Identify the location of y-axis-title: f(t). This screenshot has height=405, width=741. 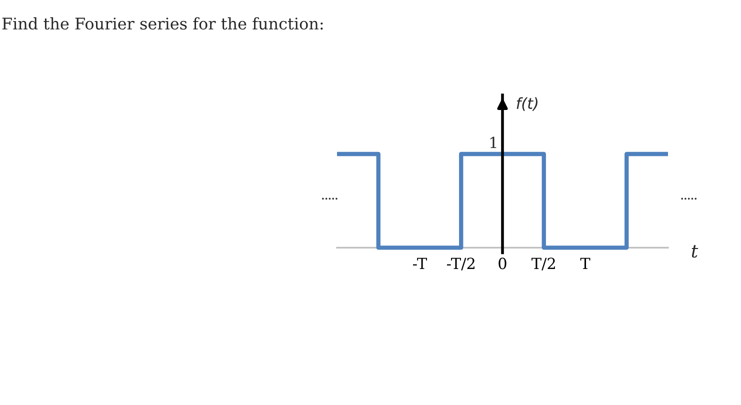
(527, 104).